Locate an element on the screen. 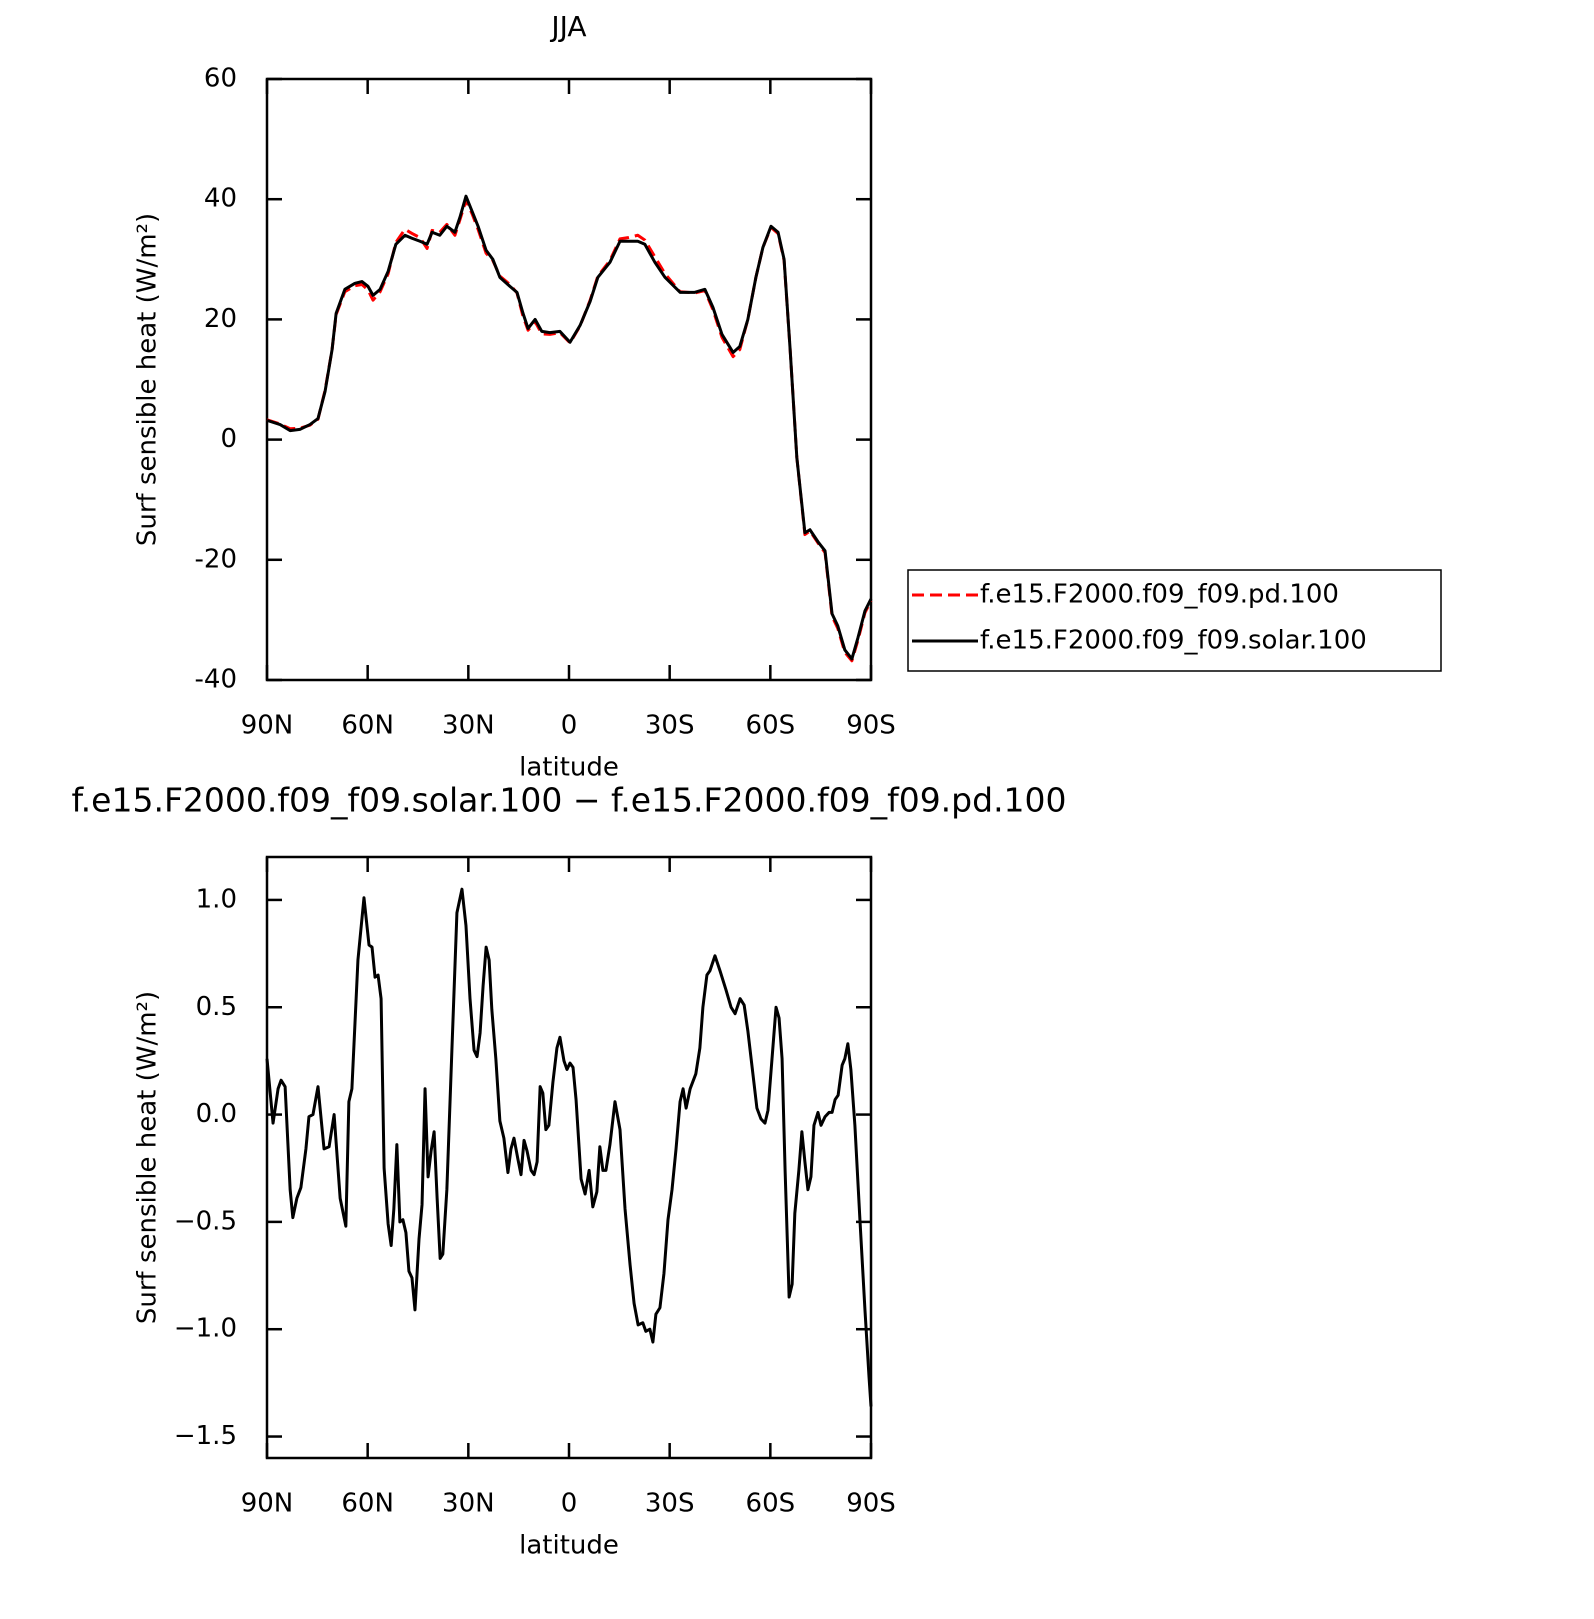 This screenshot has height=1619, width=1594. y-tick-label: 20 is located at coordinates (220, 319).